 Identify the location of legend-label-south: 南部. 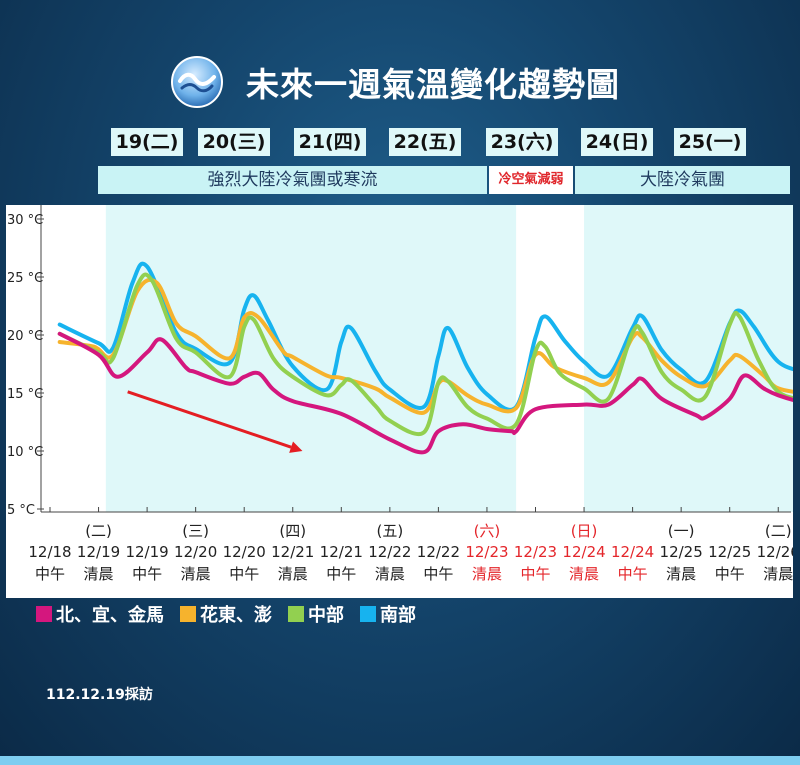
(398, 615).